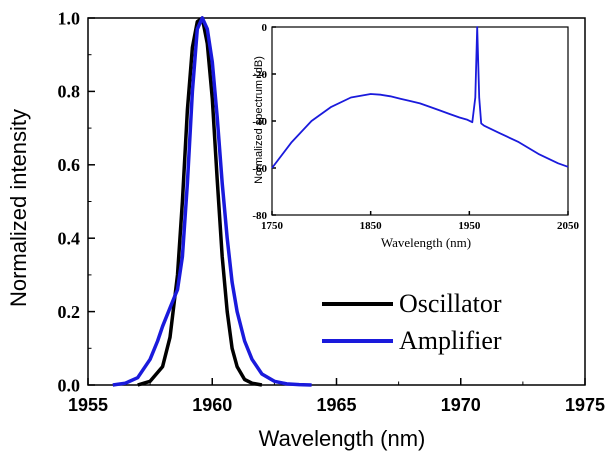  I want to click on inset-y-tick-label: -60, so click(259, 169).